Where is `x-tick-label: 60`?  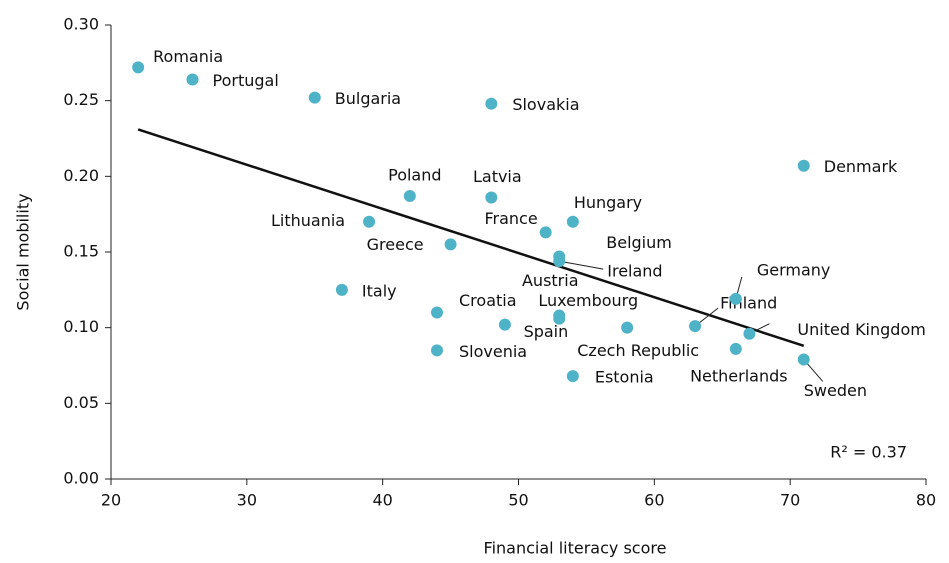 x-tick-label: 60 is located at coordinates (654, 500).